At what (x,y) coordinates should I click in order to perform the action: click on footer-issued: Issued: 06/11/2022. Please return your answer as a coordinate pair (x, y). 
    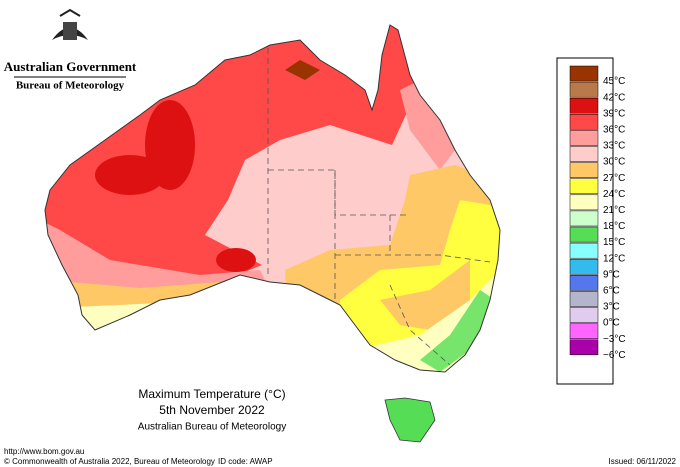
    Looking at the image, I should click on (643, 461).